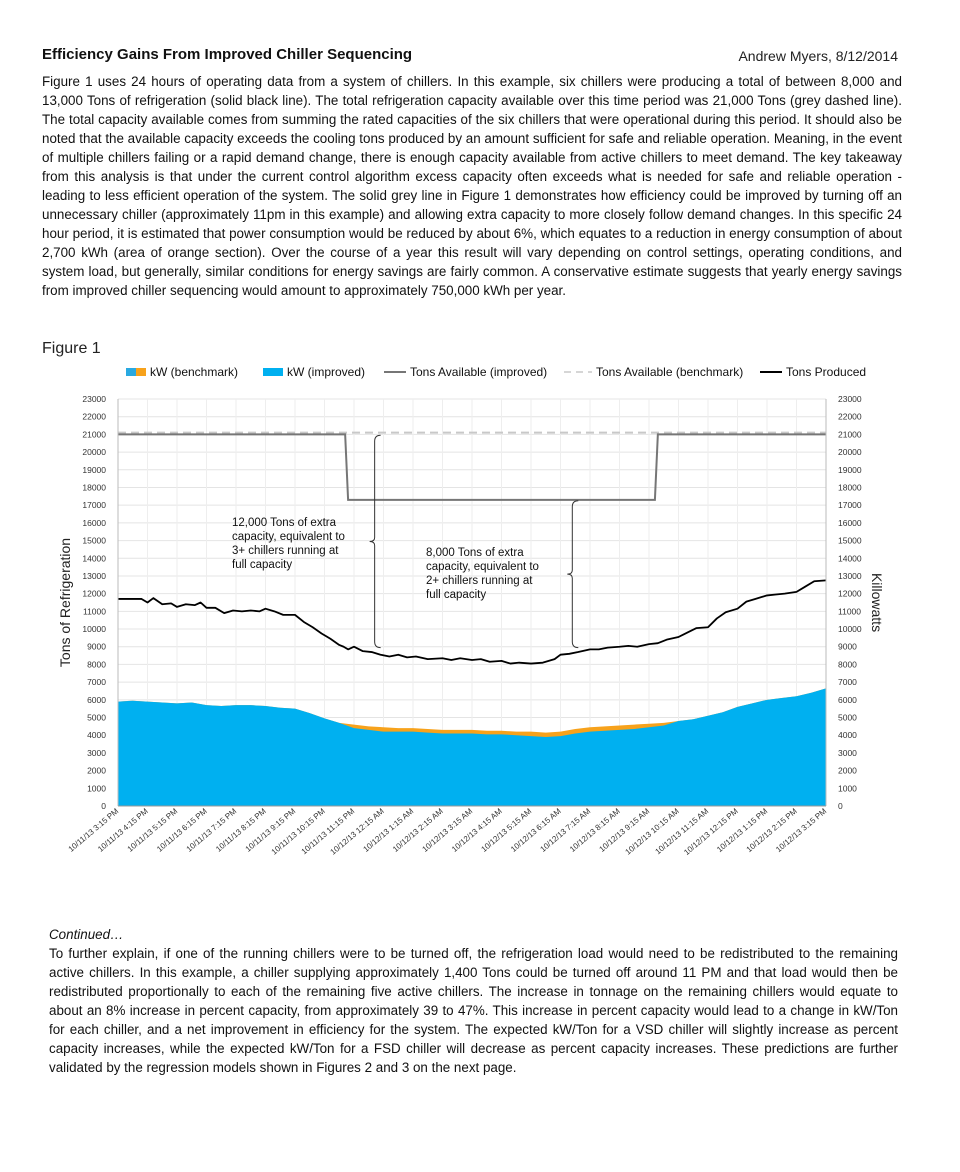 Image resolution: width=960 pixels, height=1172 pixels. I want to click on legend-label: kW (benchmark), so click(194, 372).